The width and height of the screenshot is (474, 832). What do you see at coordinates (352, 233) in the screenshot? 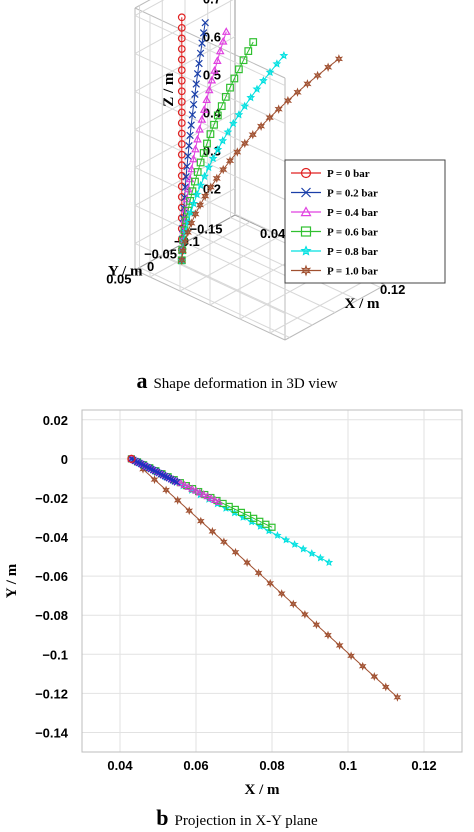
I see `legend-entry-label: P = 0.6 bar` at bounding box center [352, 233].